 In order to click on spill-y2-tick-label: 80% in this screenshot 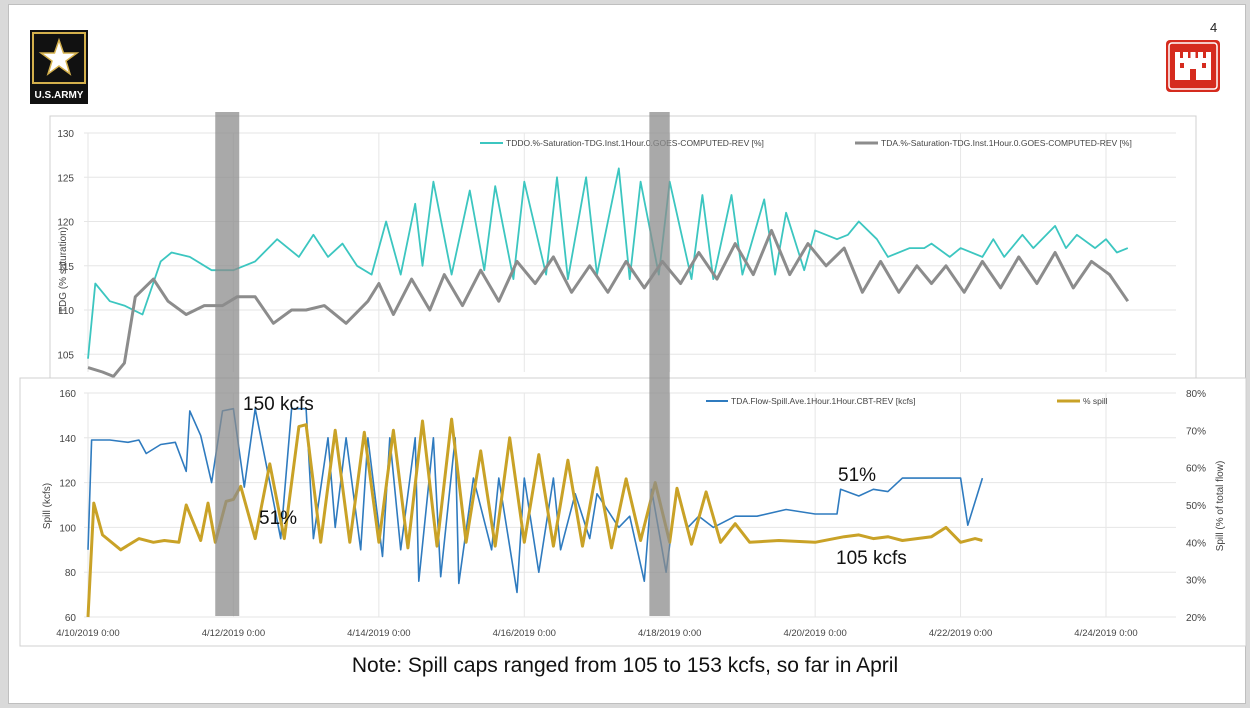, I will do `click(1196, 394)`.